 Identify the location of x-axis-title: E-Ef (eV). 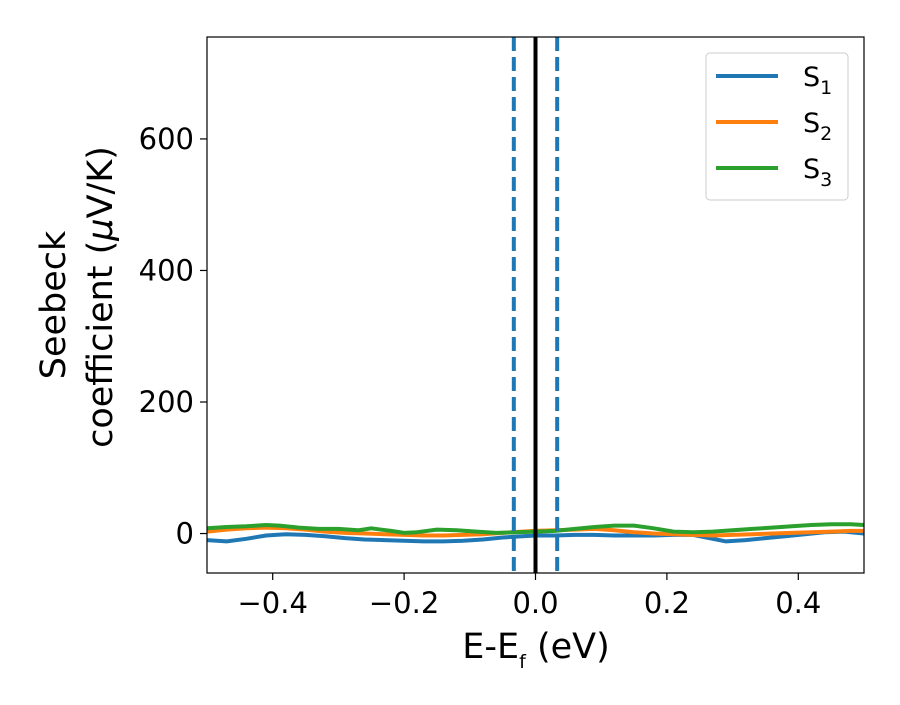
(535, 650).